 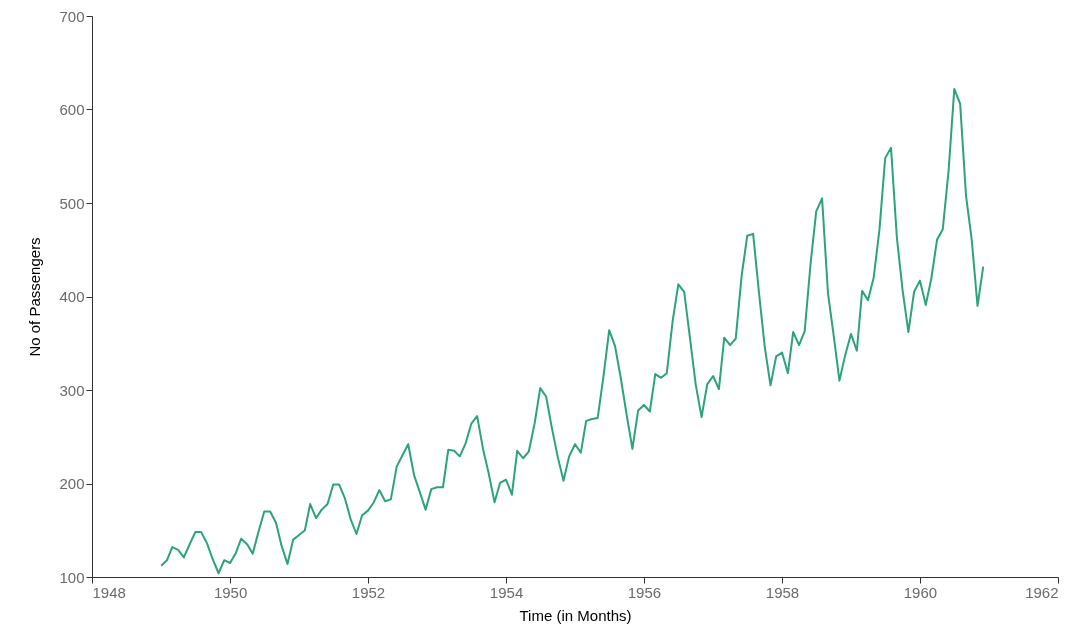 I want to click on x-tick-label: 1956, so click(x=644, y=592).